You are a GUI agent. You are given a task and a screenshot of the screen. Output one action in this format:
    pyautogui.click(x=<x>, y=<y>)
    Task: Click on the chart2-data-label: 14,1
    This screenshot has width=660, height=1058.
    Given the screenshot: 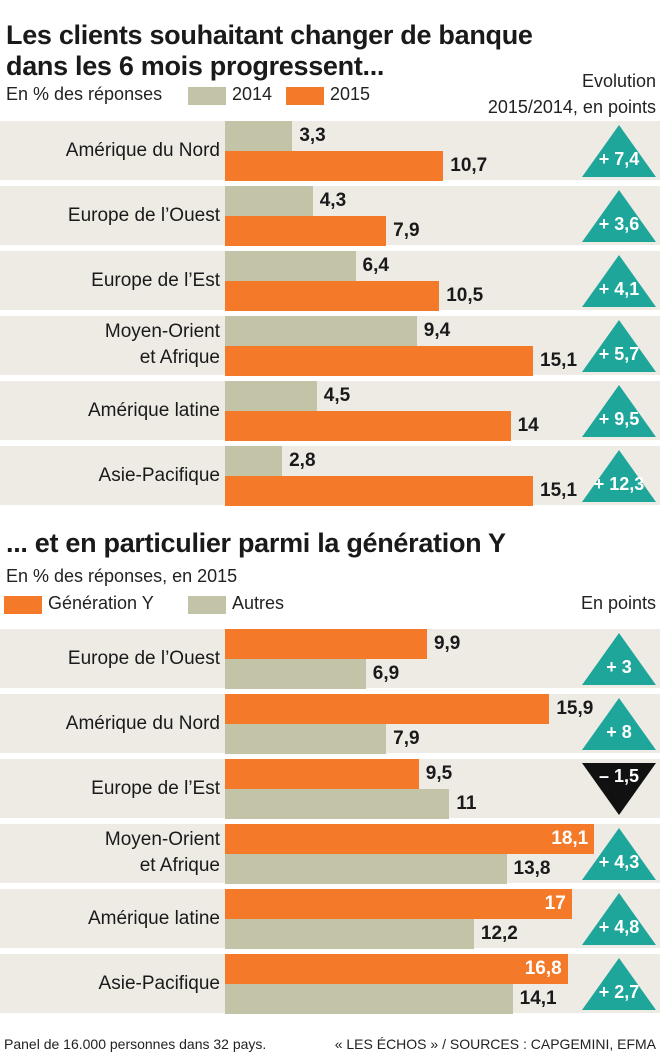 What is the action you would take?
    pyautogui.click(x=538, y=998)
    